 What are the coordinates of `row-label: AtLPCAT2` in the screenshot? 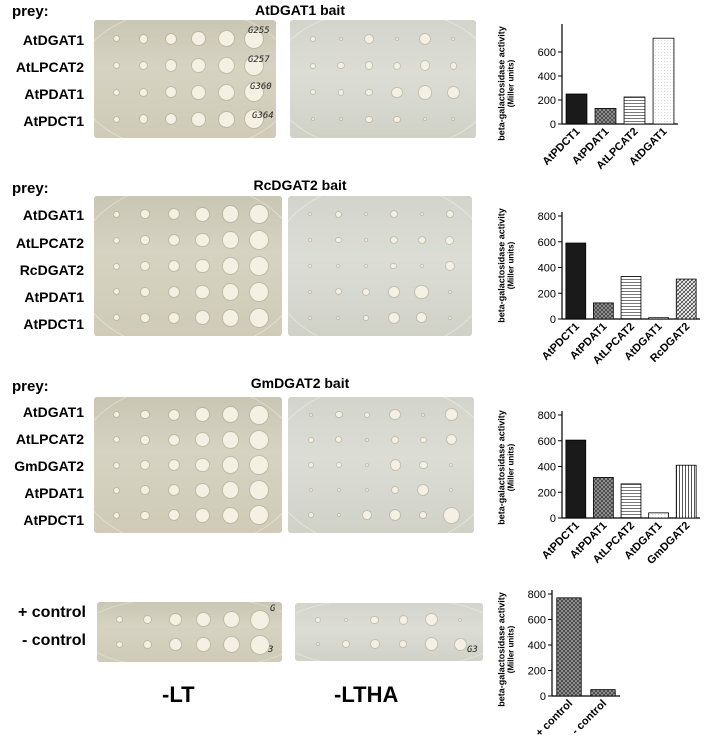 It's located at (49, 67).